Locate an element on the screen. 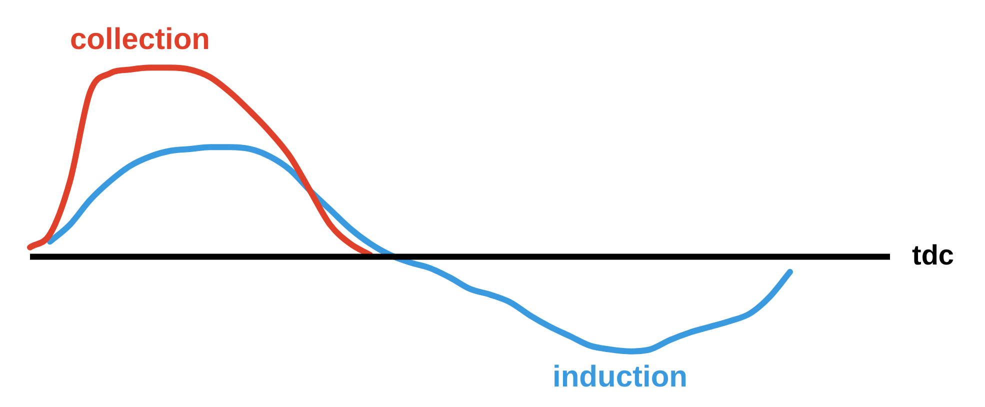  series-label: collection is located at coordinates (140, 39).